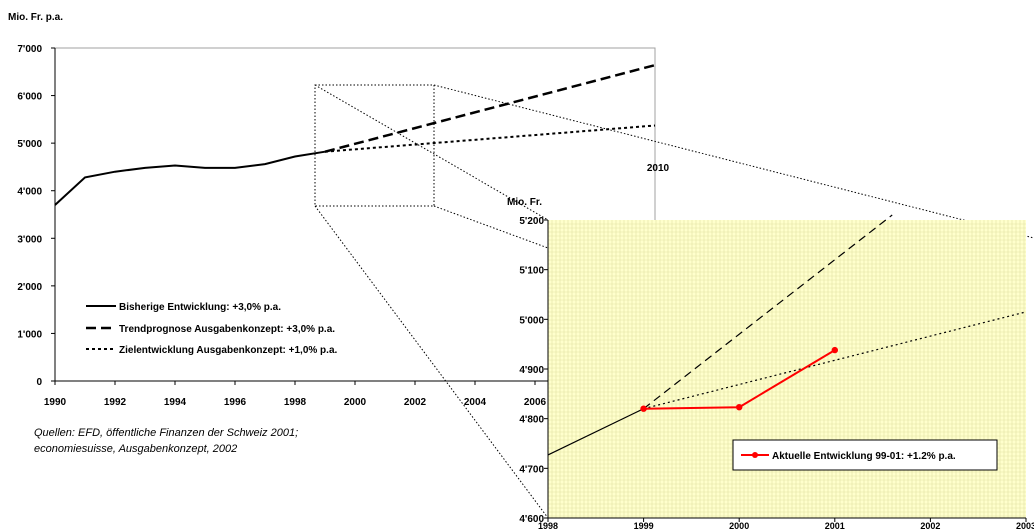 The image size is (1034, 530). What do you see at coordinates (355, 402) in the screenshot?
I see `main-x-tick-label: 2000` at bounding box center [355, 402].